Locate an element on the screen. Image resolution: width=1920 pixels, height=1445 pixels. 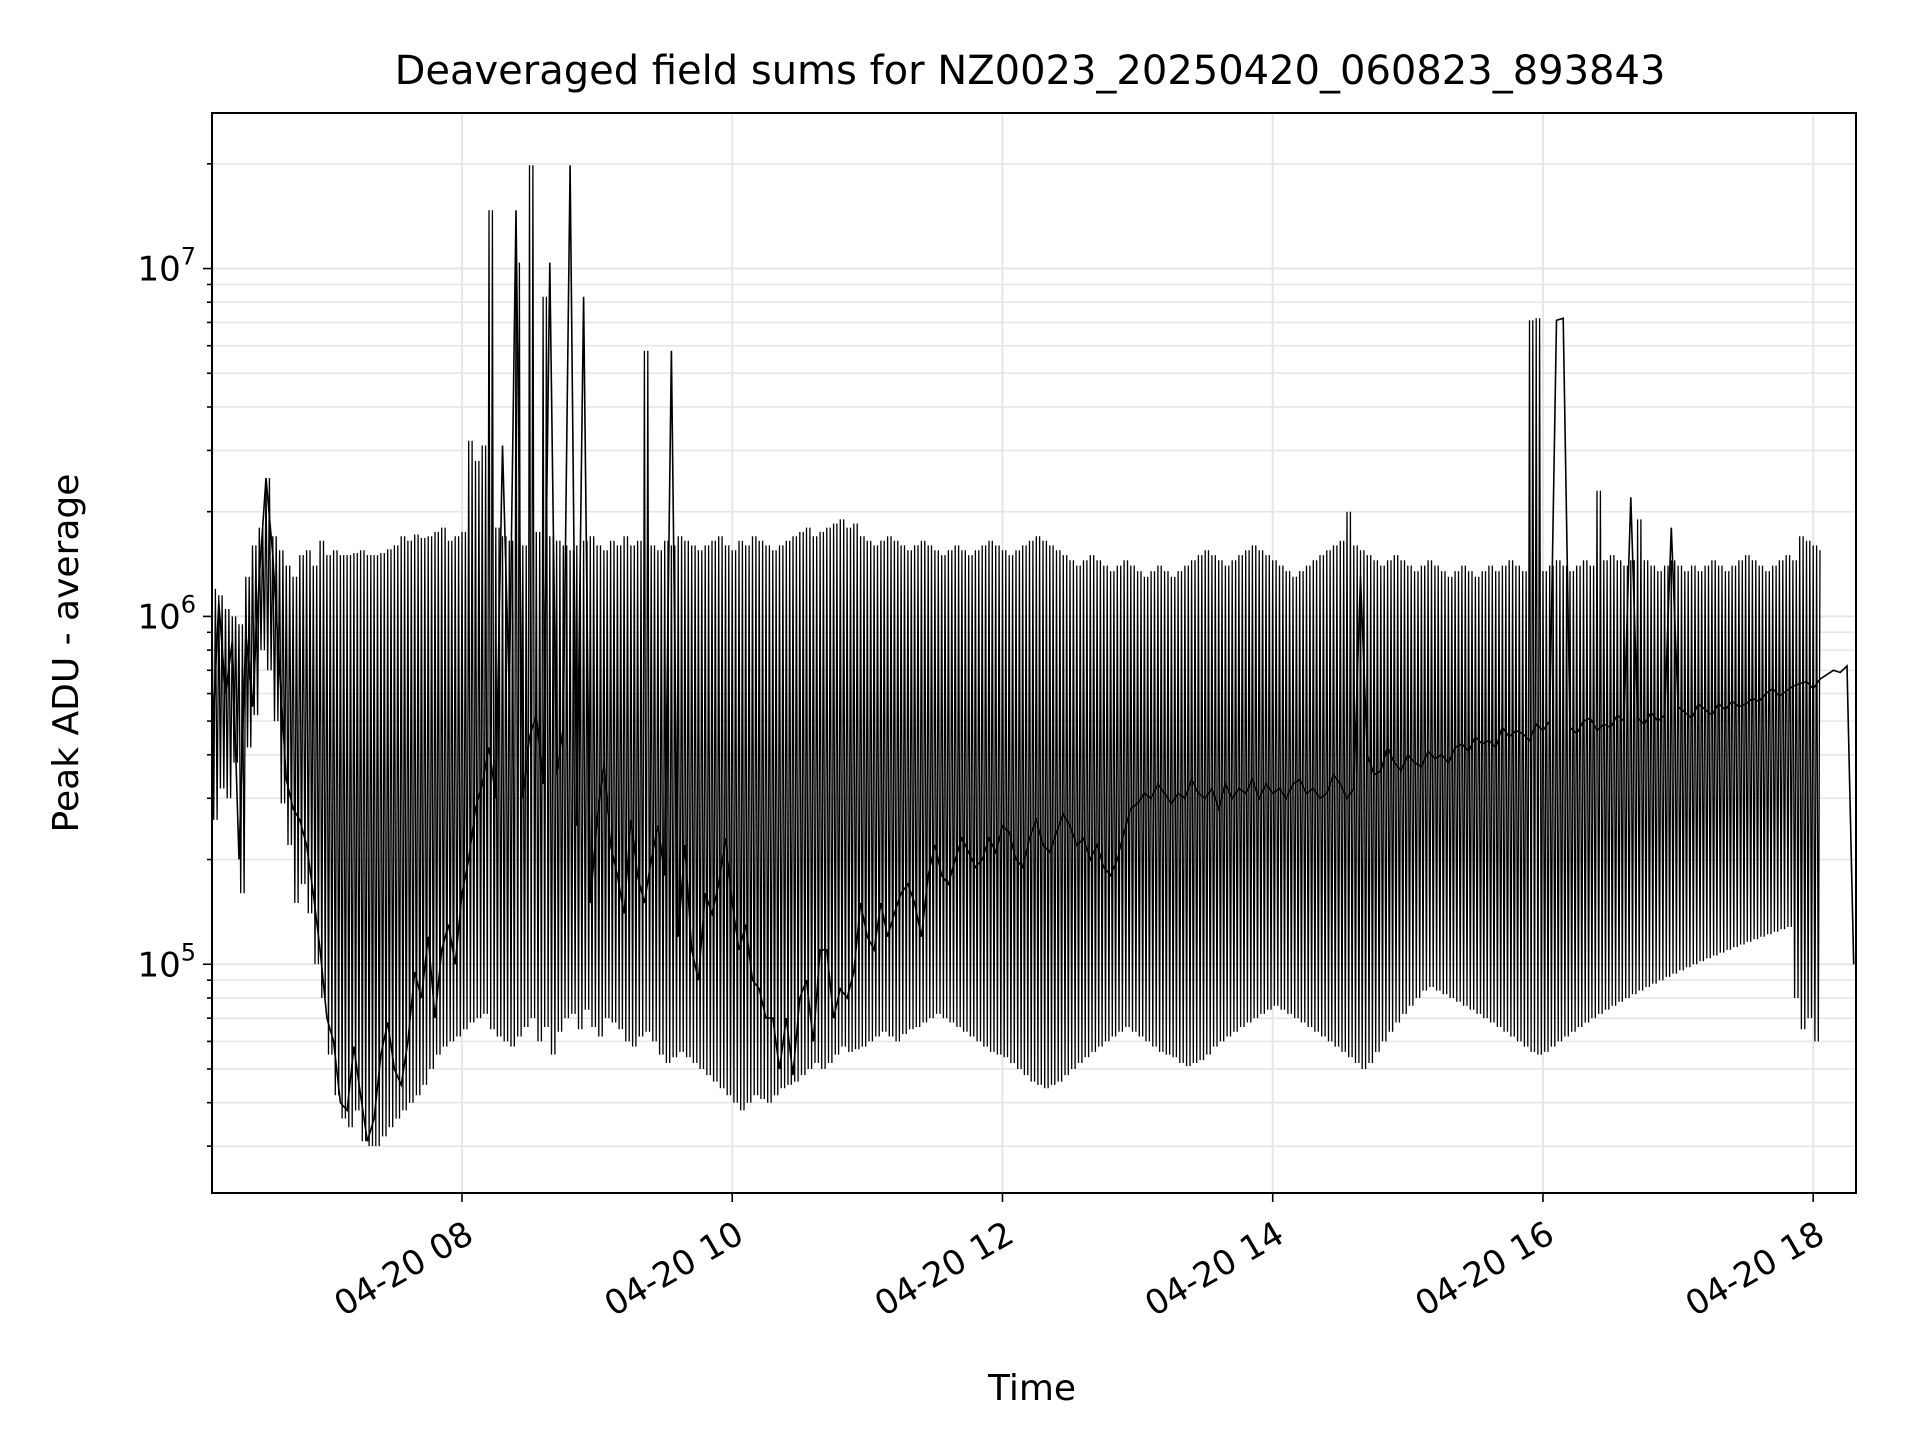
y-tick-exponent: 7 is located at coordinates (188, 257).